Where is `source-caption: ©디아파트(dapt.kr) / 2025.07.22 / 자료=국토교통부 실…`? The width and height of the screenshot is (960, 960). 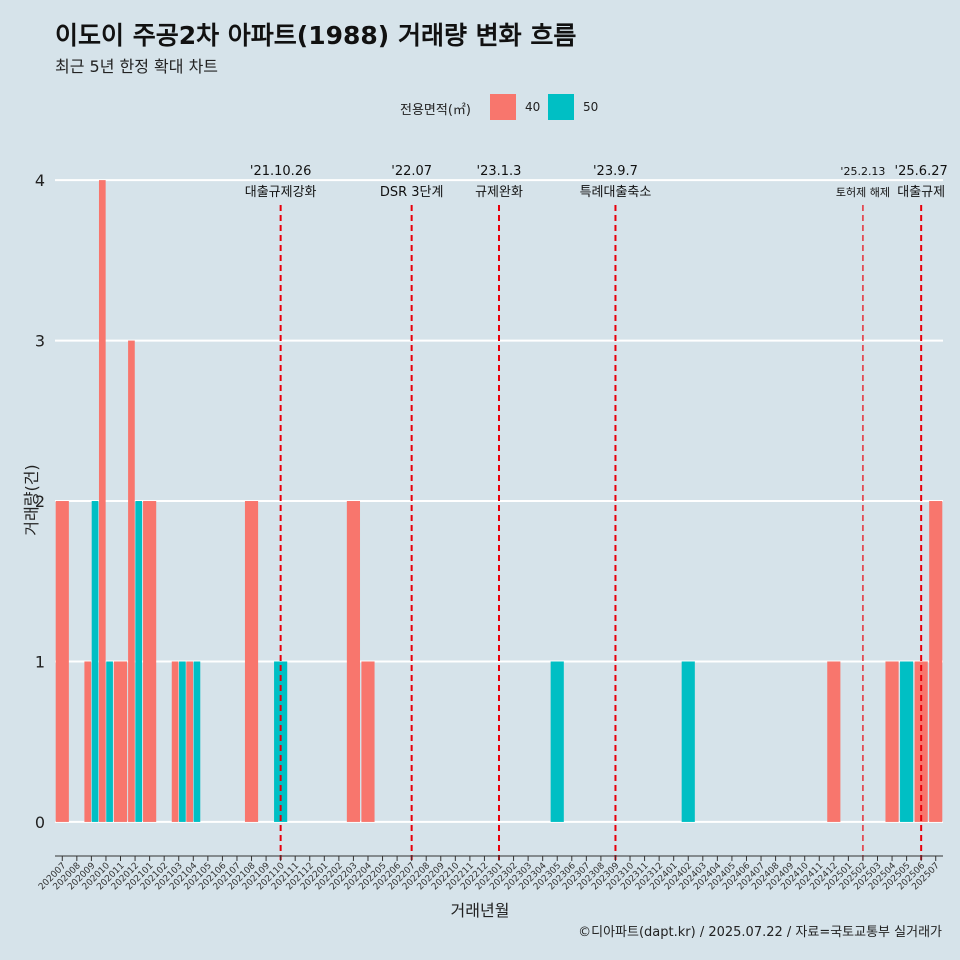
source-caption: ©디아파트(dapt.kr) / 2025.07.22 / 자료=국토교통부 실… is located at coordinates (760, 932).